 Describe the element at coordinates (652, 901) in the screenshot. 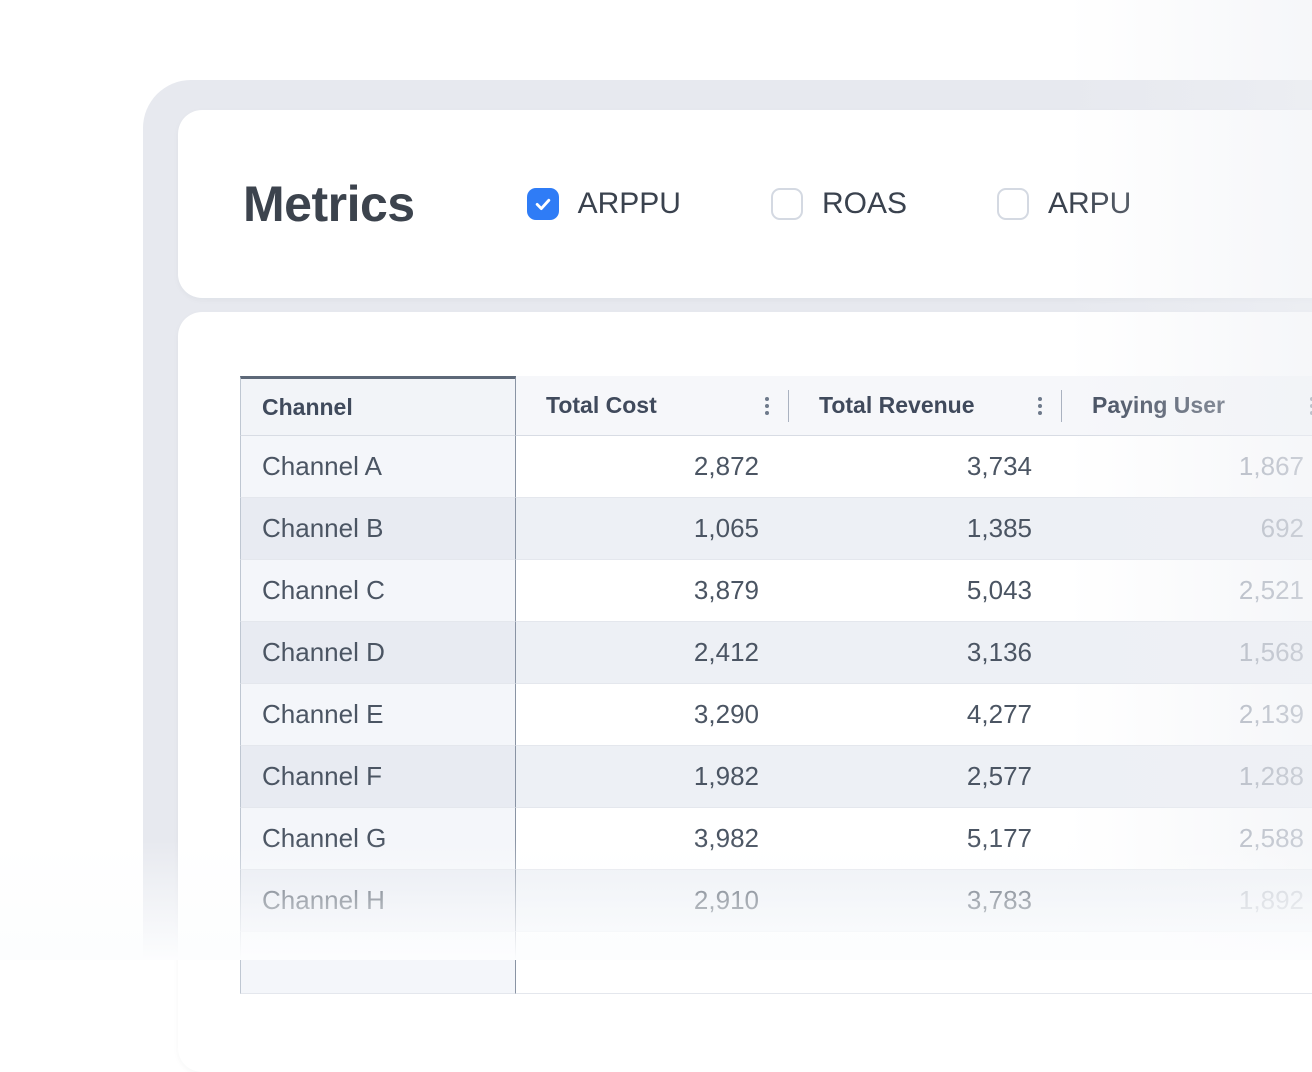

I see `total-cost-cell: 2,910` at that location.